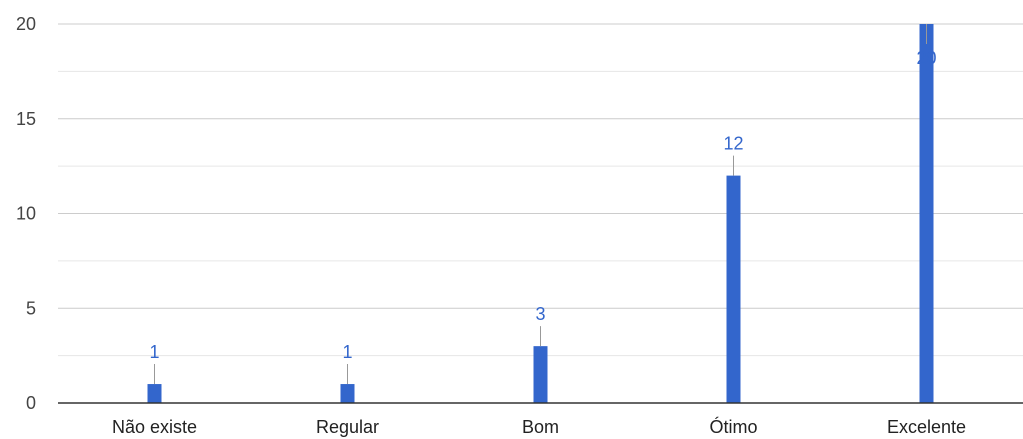 The image size is (1023, 439). I want to click on x-tick-label: Não existe, so click(154, 427).